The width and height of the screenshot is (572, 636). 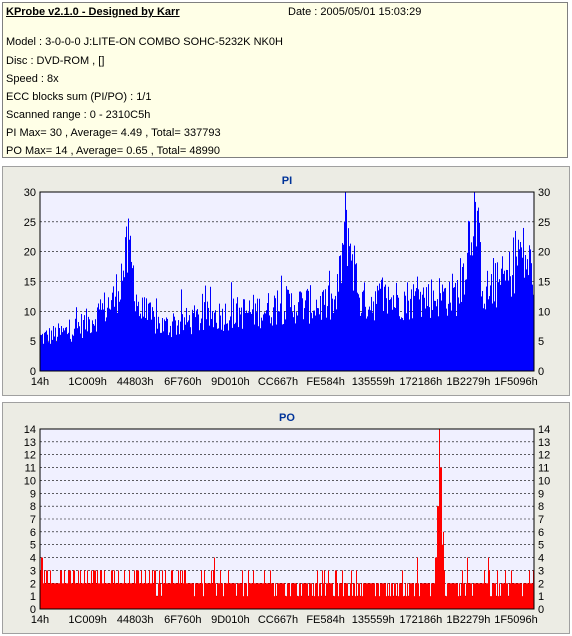 I want to click on x-tick-label: 1F5096h, so click(x=515, y=382).